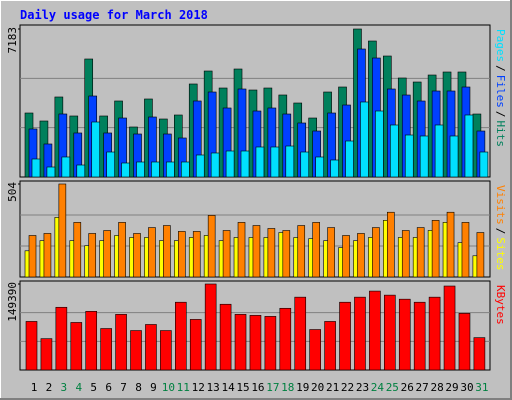 Image resolution: width=512 pixels, height=400 pixels. Describe the element at coordinates (392, 387) in the screenshot. I see `x-tick-label: 25` at that location.